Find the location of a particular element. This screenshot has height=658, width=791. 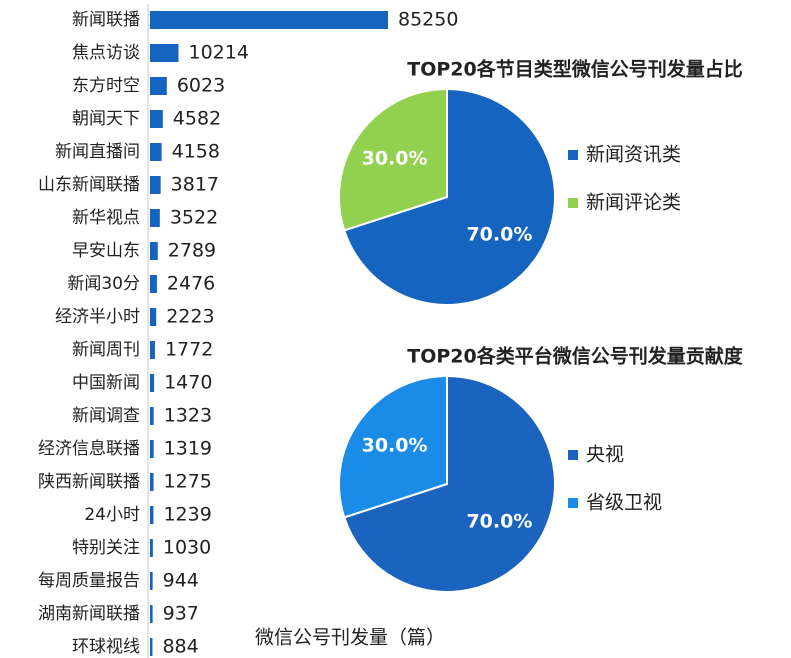

y-tick-label: 经济信息联播 is located at coordinates (89, 449).